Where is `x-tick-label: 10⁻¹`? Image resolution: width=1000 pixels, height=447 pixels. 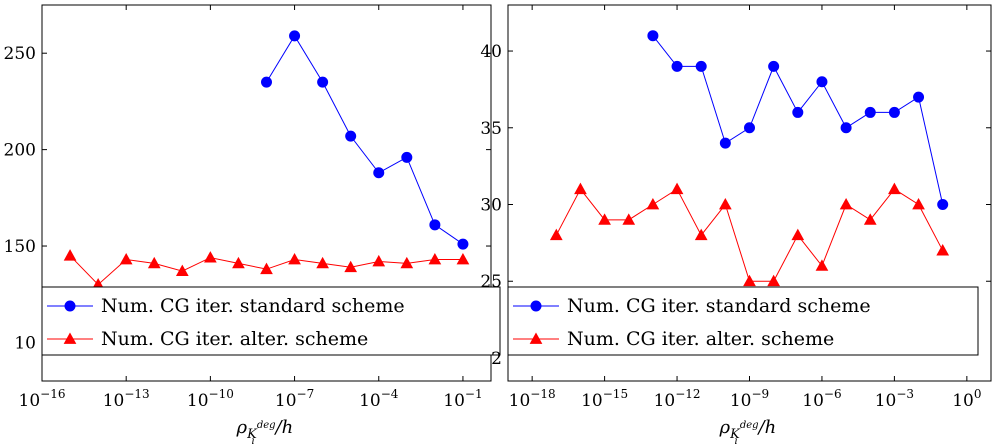 x-tick-label: 10⁻¹ is located at coordinates (462, 399).